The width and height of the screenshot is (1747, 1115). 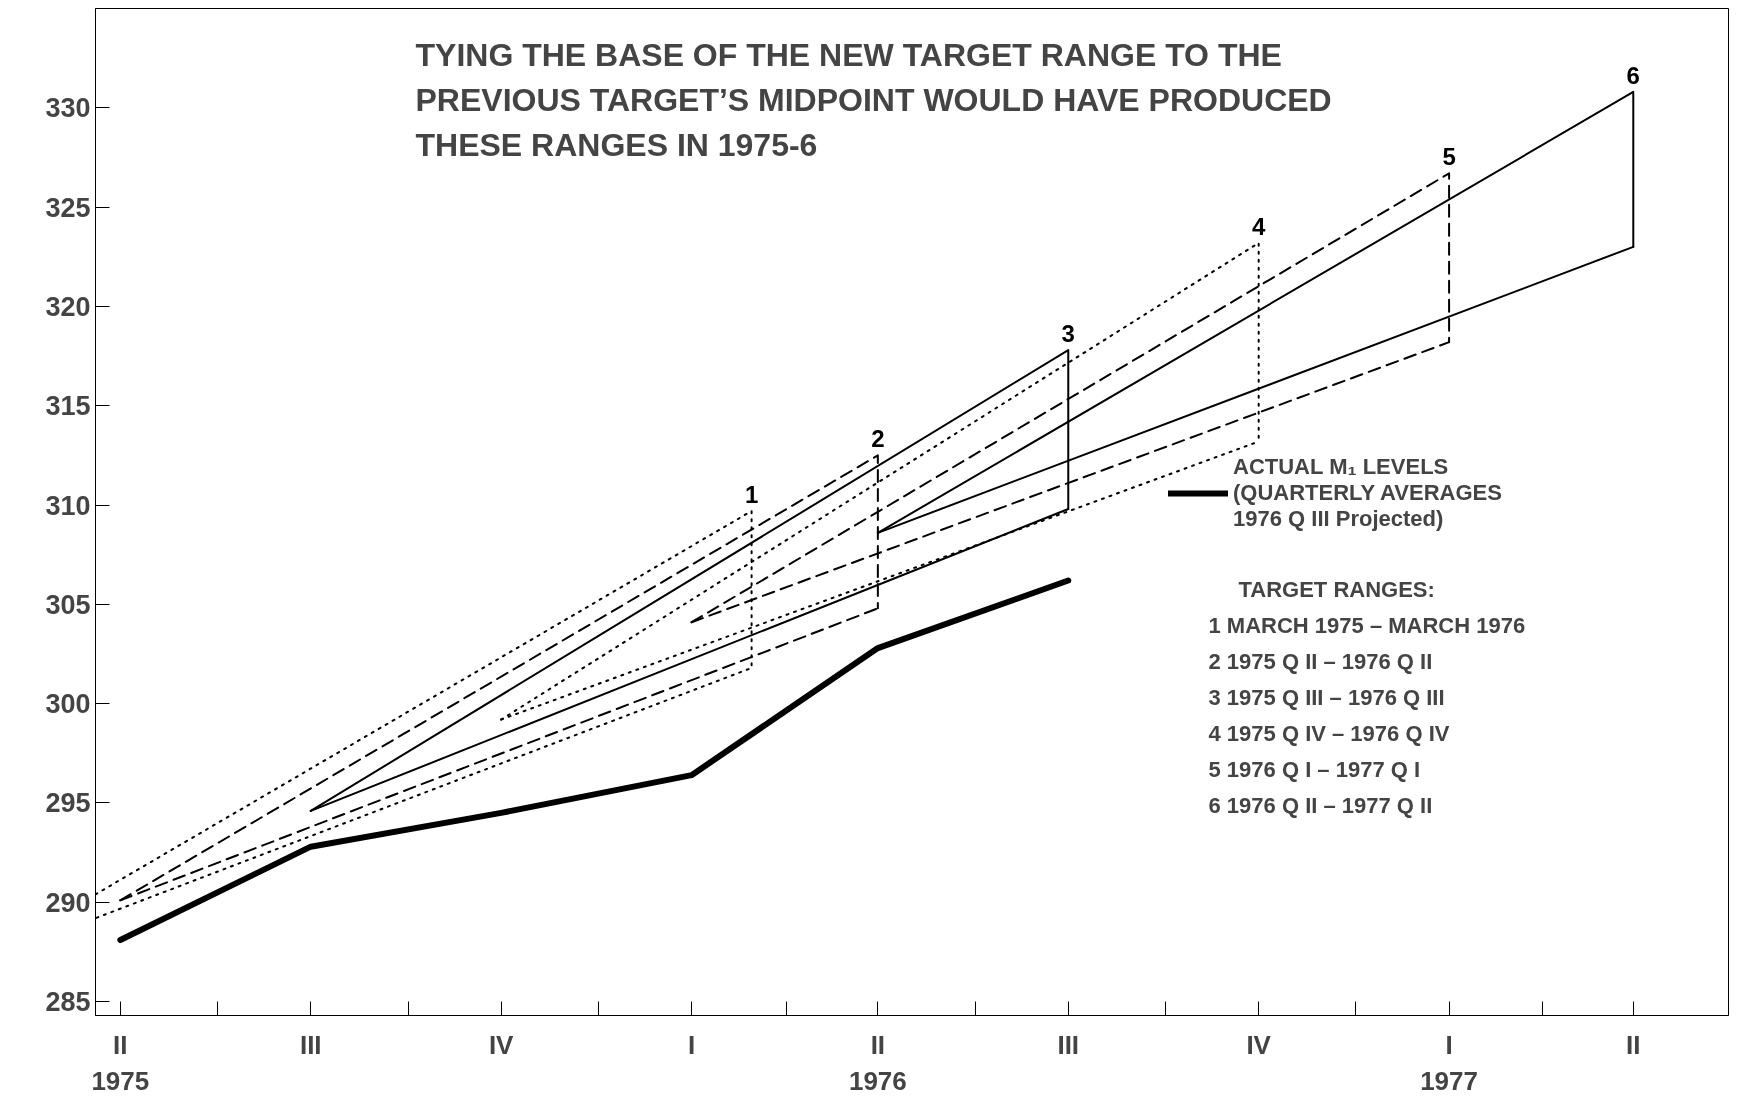 What do you see at coordinates (68, 803) in the screenshot?
I see `y-tick-label: 295` at bounding box center [68, 803].